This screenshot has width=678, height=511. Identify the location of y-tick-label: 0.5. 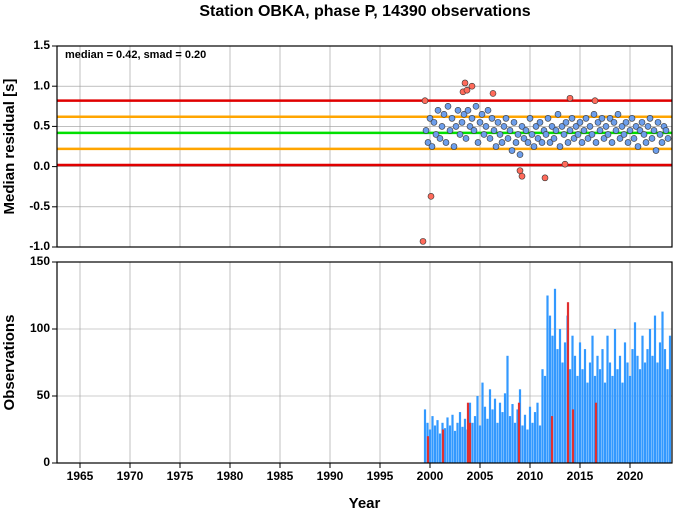
(41, 126).